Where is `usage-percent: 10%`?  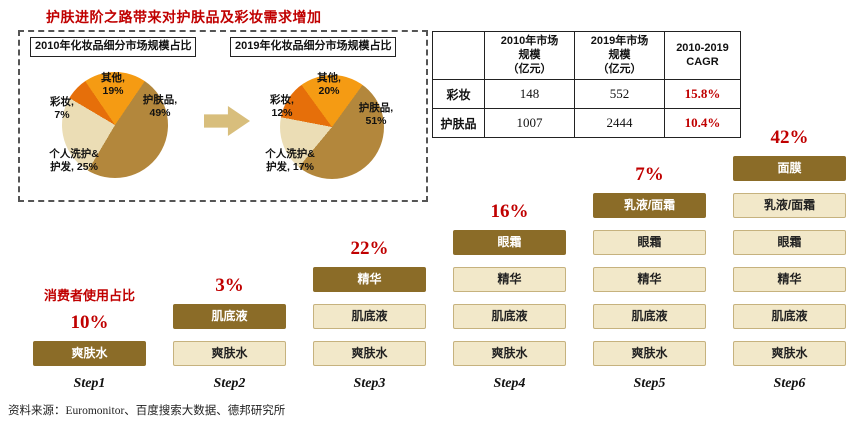 usage-percent: 10% is located at coordinates (89, 322).